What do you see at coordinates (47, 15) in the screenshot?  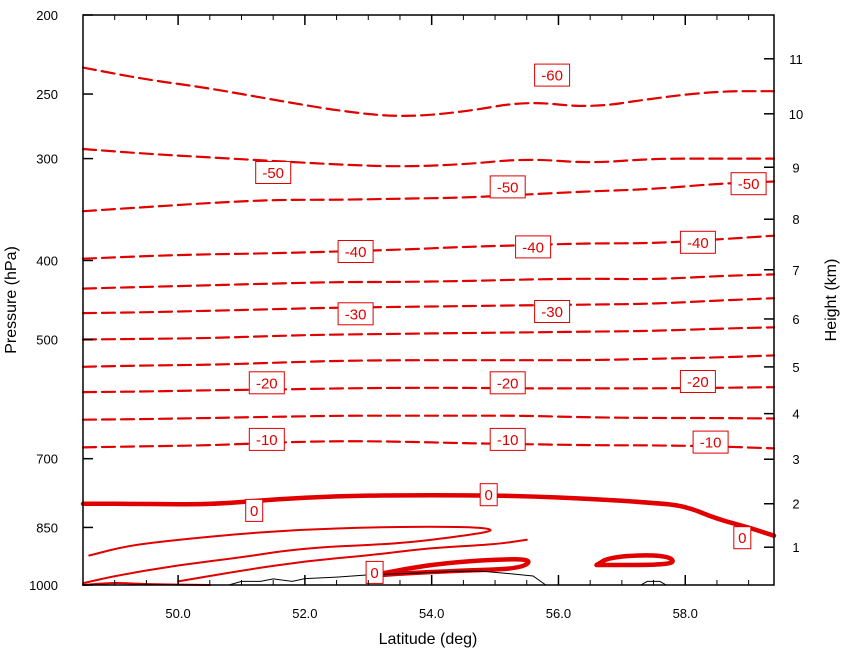 I see `y-tick-label: 200` at bounding box center [47, 15].